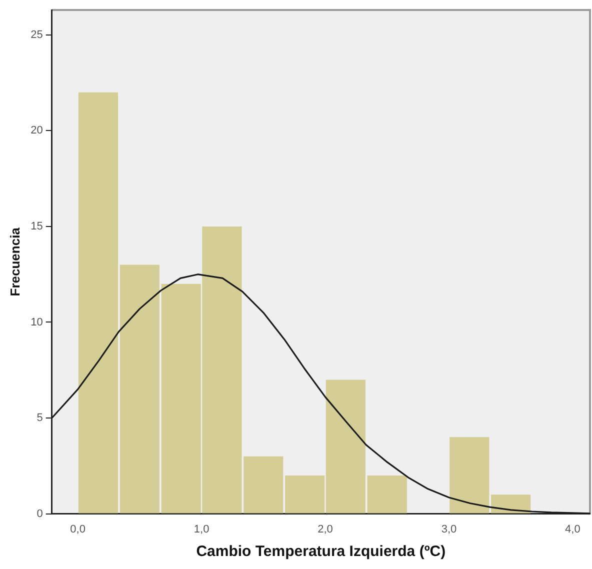 The height and width of the screenshot is (569, 592). Describe the element at coordinates (202, 529) in the screenshot. I see `x-tick-label: 1,0` at that location.